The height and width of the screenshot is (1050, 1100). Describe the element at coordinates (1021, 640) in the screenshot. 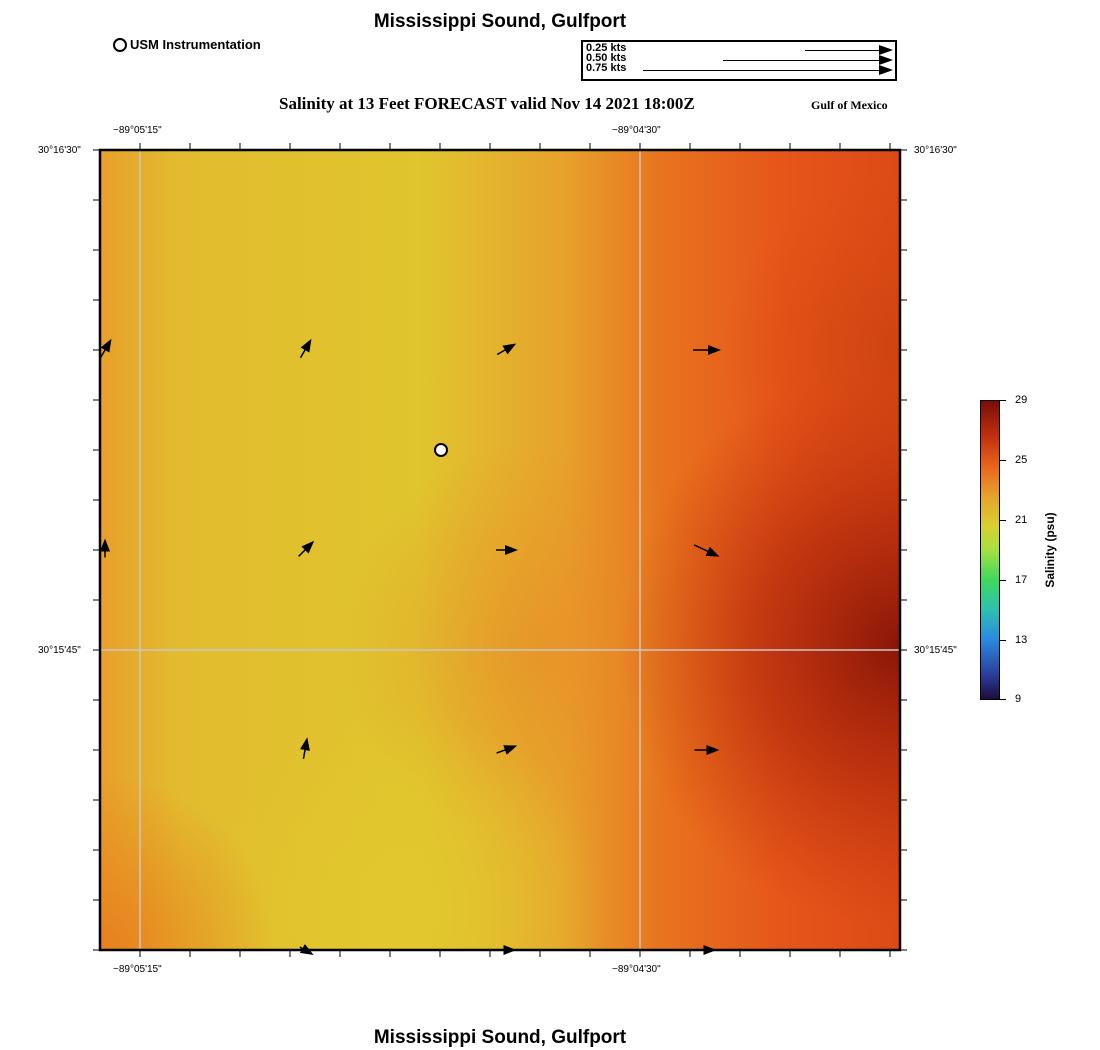

I see `colorbar-label-13: 13` at that location.